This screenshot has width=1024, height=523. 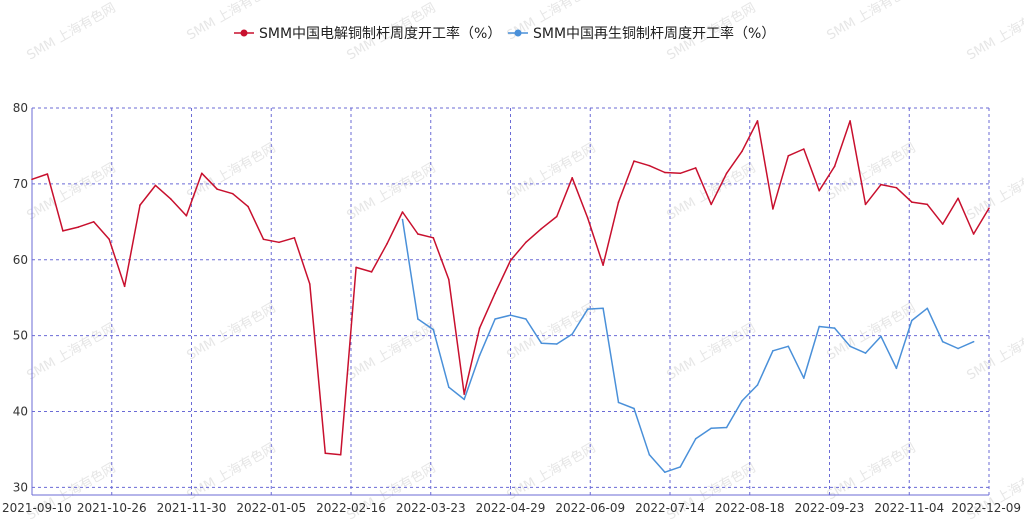 What do you see at coordinates (20, 336) in the screenshot?
I see `y-tick-label: 50` at bounding box center [20, 336].